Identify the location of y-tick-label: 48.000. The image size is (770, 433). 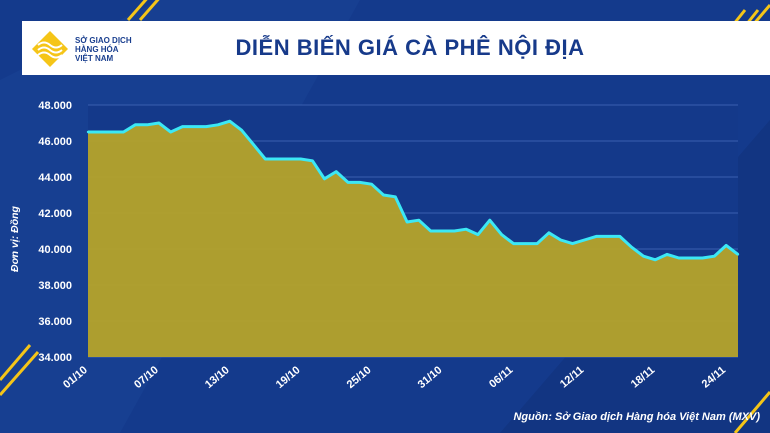
(55, 106).